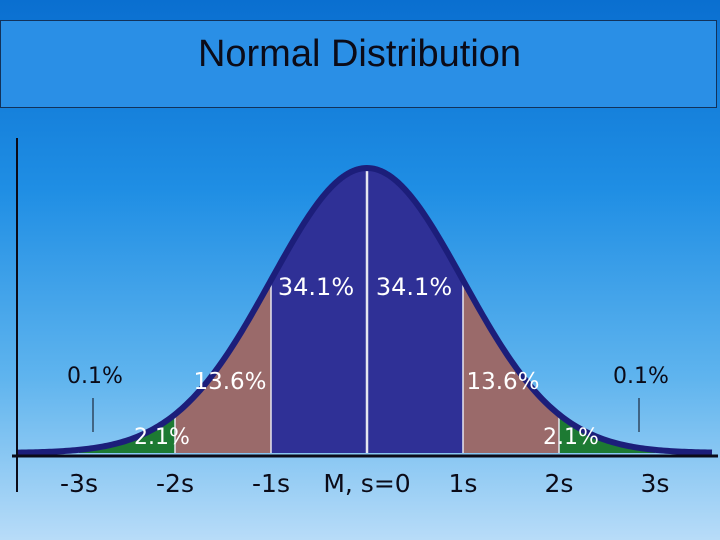  I want to click on slide-title: Normal Distribution, so click(359, 54).